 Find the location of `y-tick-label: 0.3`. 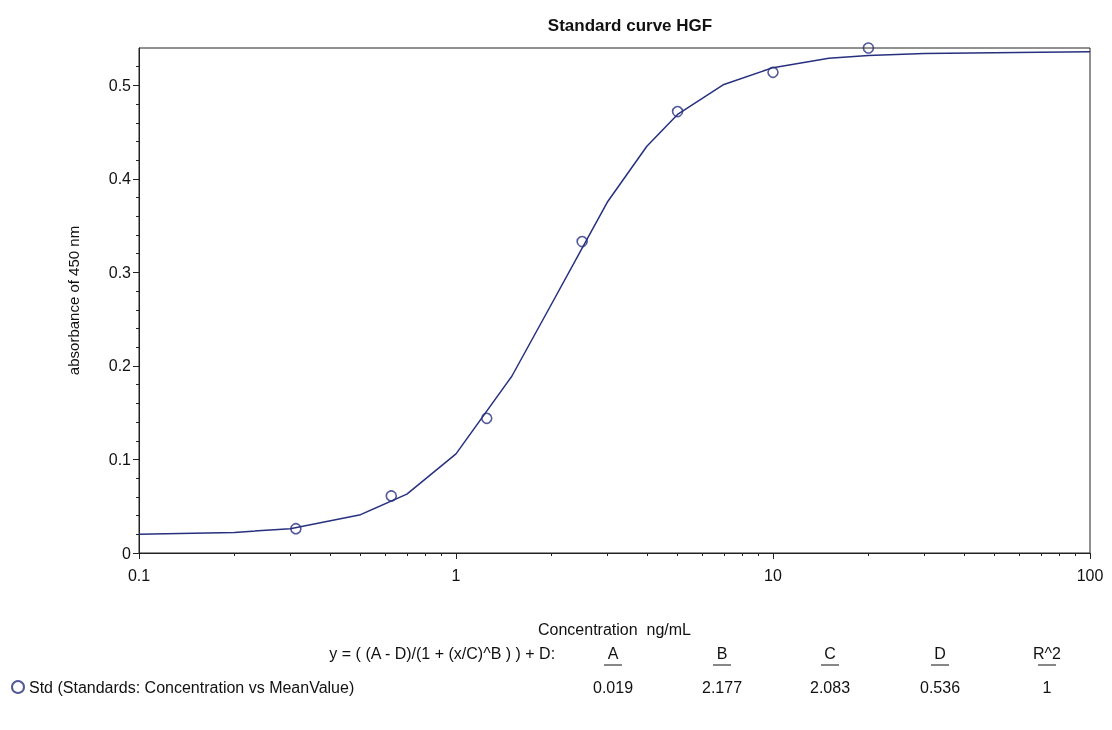

y-tick-label: 0.3 is located at coordinates (120, 272).